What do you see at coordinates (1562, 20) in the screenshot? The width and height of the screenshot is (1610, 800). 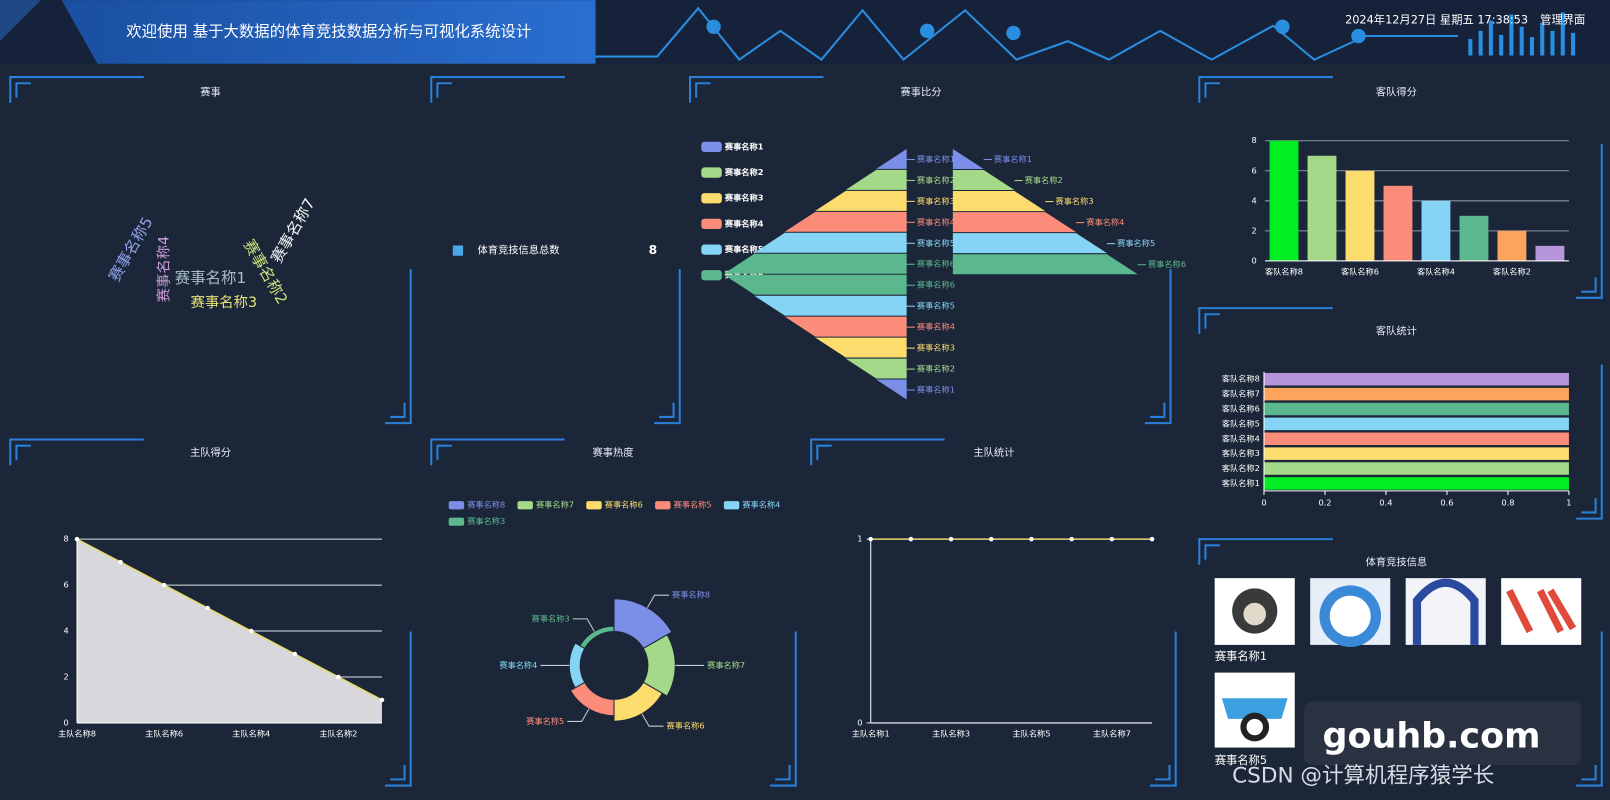 I see `admin-link: 管理界面` at bounding box center [1562, 20].